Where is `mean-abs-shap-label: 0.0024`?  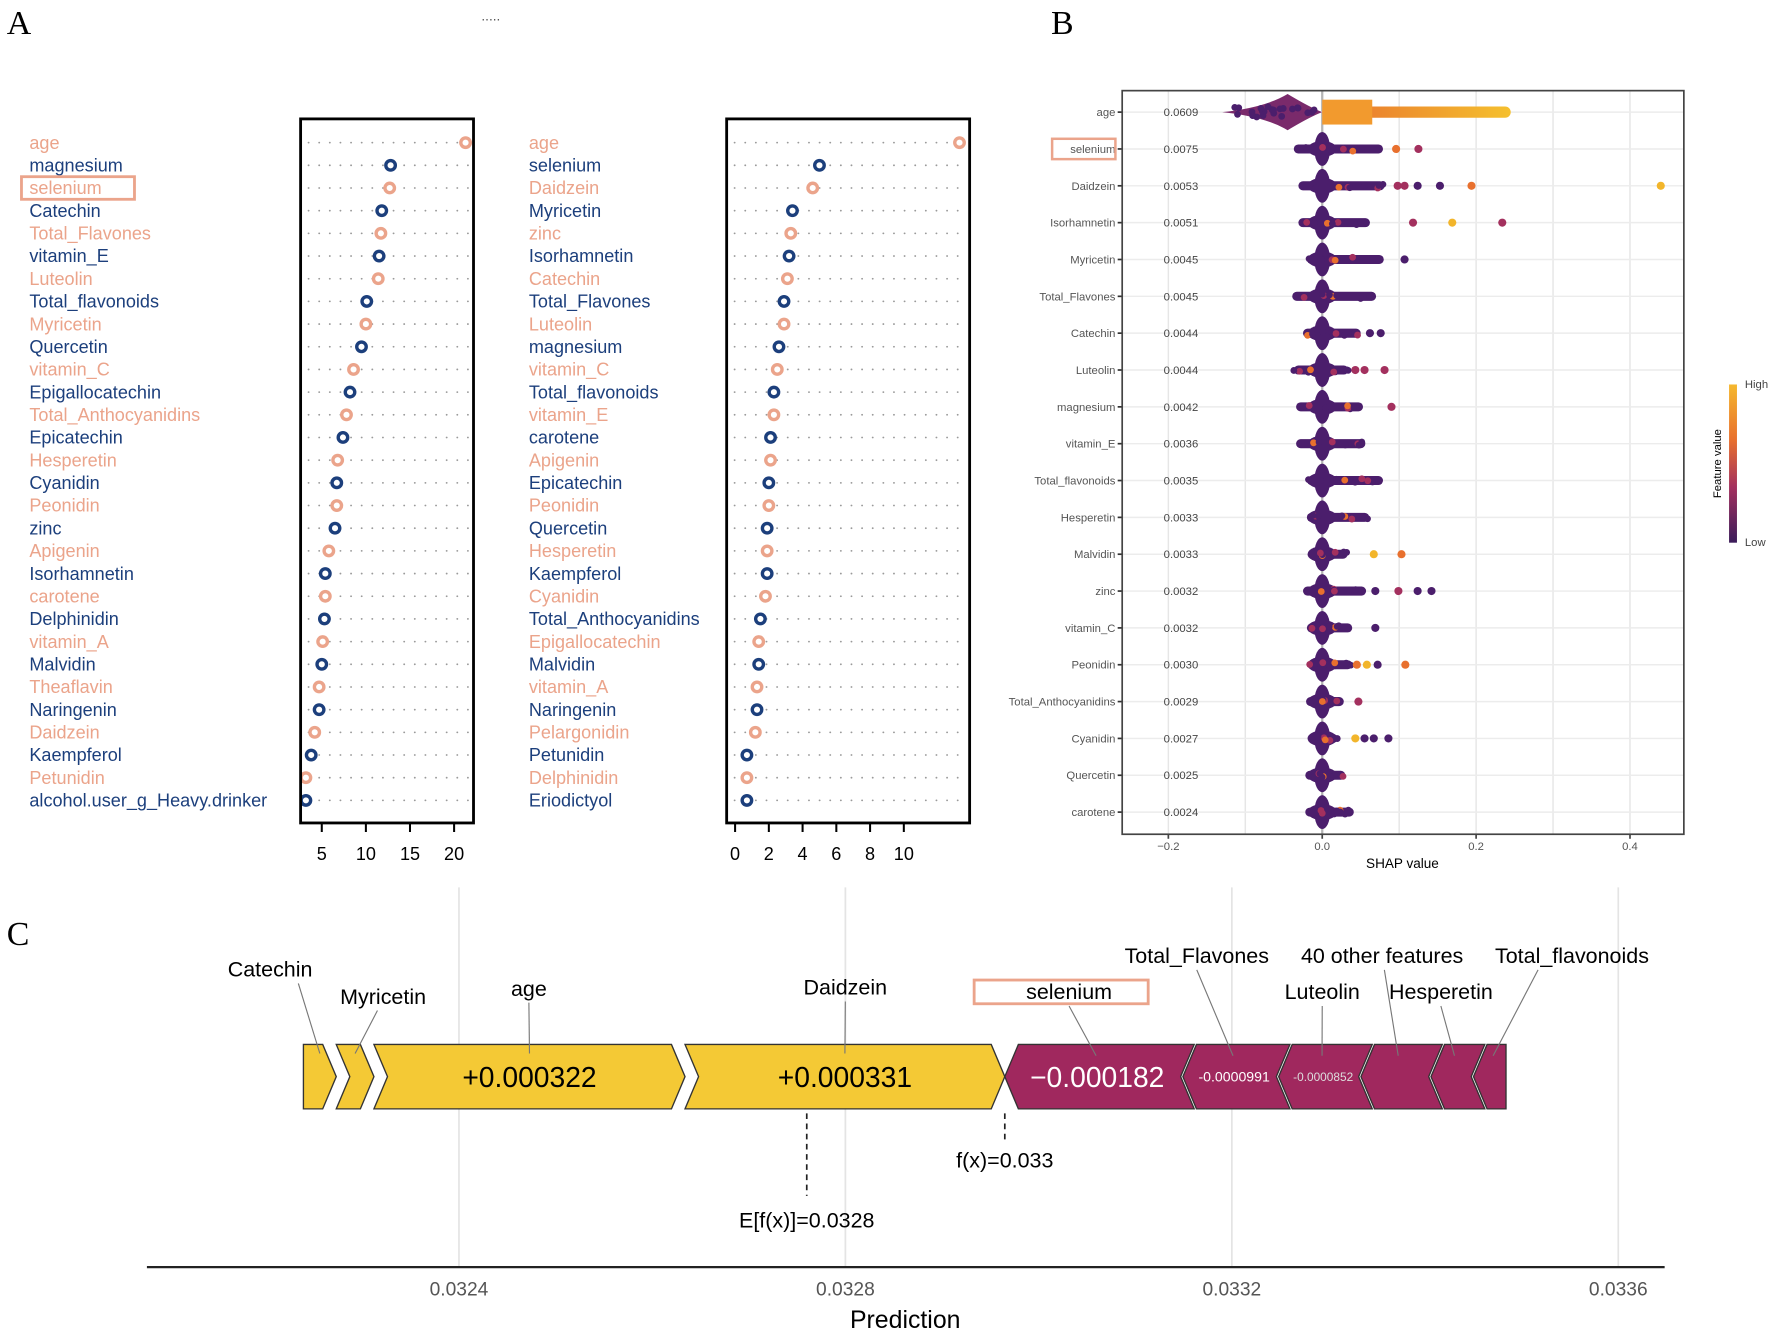
mean-abs-shap-label: 0.0024 is located at coordinates (1181, 813).